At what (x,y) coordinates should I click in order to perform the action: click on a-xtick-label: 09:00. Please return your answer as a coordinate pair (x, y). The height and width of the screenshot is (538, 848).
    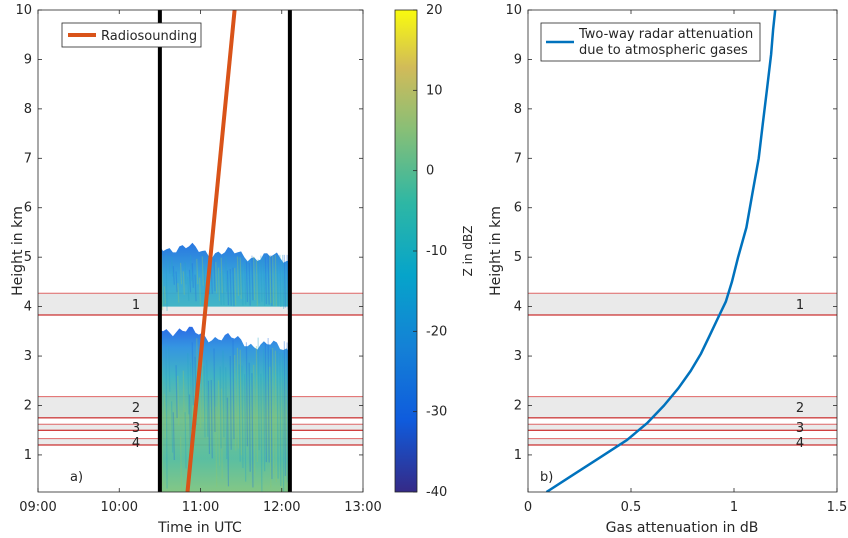
    Looking at the image, I should click on (37, 507).